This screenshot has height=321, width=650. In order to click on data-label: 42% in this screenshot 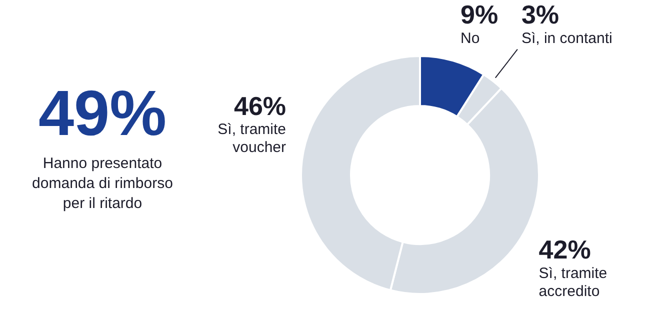, I will do `click(564, 249)`.